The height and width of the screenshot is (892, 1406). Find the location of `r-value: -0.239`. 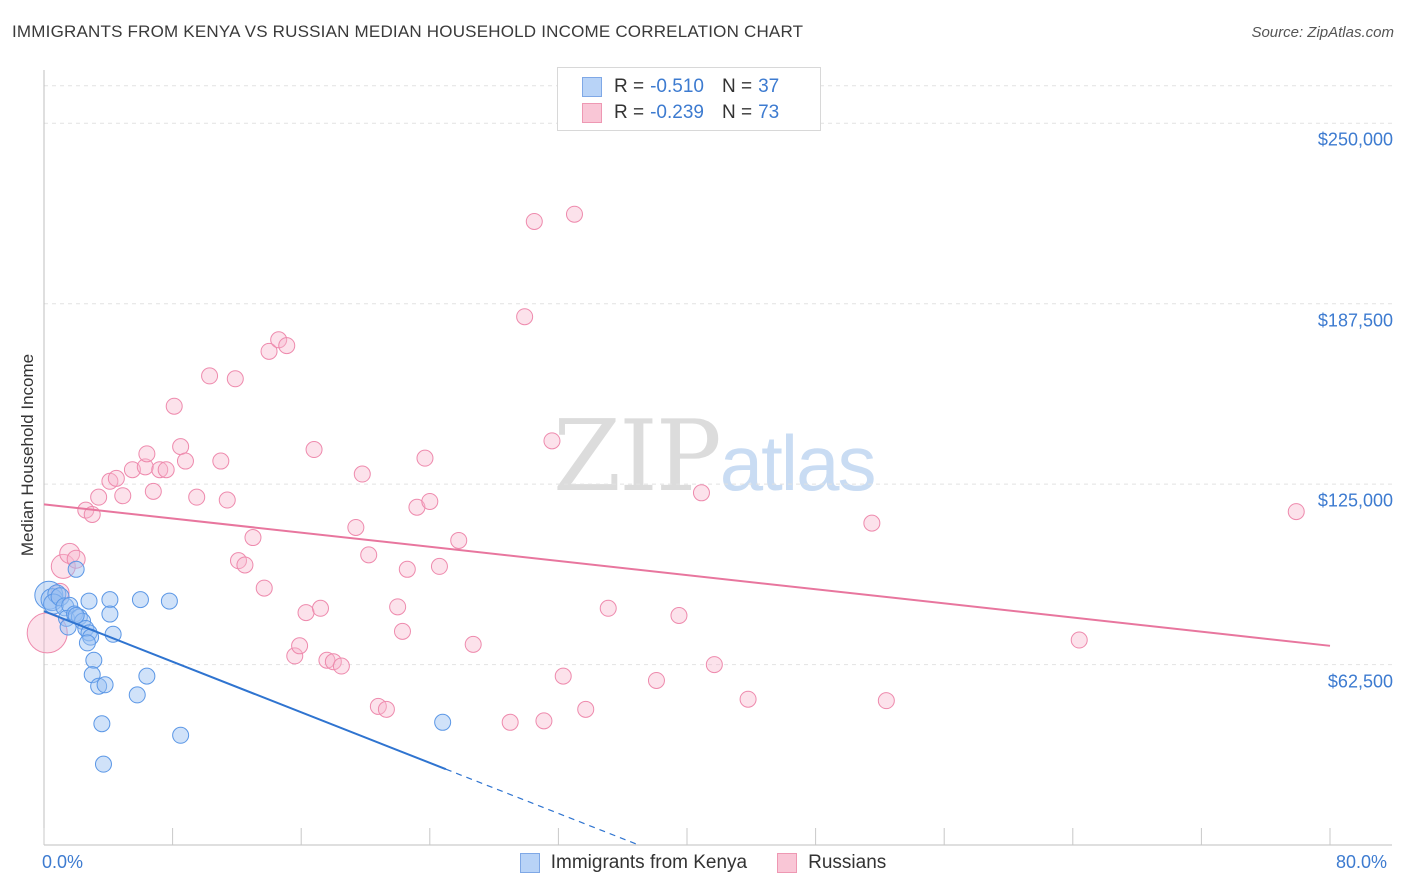

r-value: -0.239 is located at coordinates (677, 112).